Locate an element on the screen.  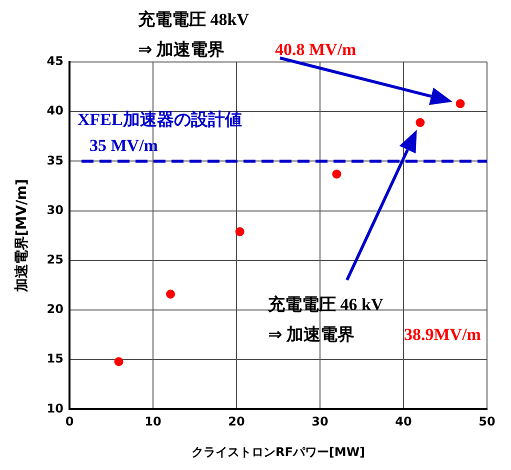
y-tick-label: 25 is located at coordinates (55, 259).